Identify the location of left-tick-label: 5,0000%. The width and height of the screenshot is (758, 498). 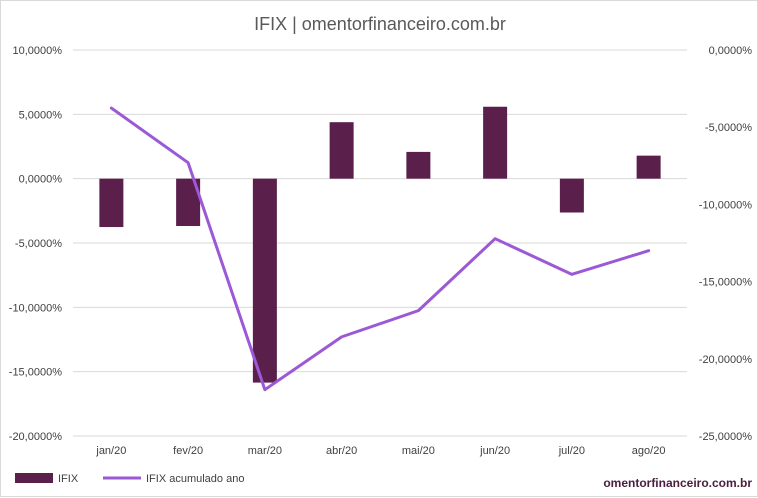
(41, 115).